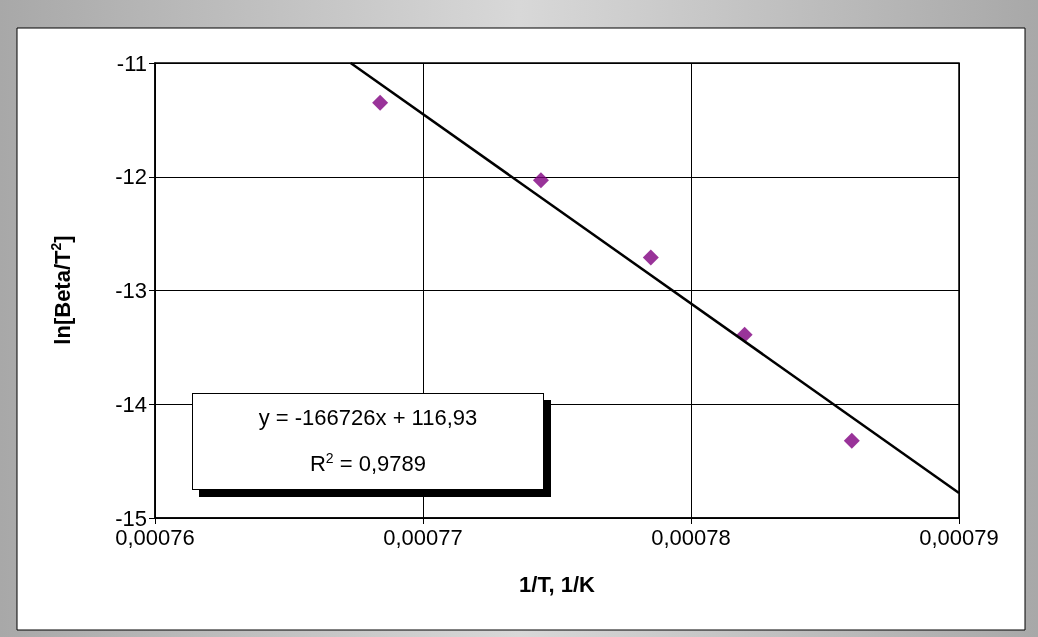  I want to click on x-tick-label: 0,00077, so click(423, 537).